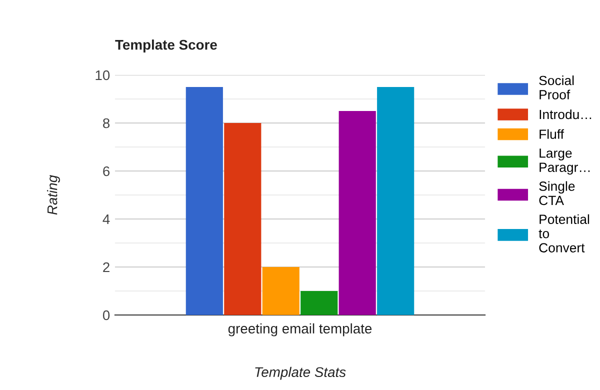  Describe the element at coordinates (106, 123) in the screenshot. I see `y-tick-label: 8` at that location.